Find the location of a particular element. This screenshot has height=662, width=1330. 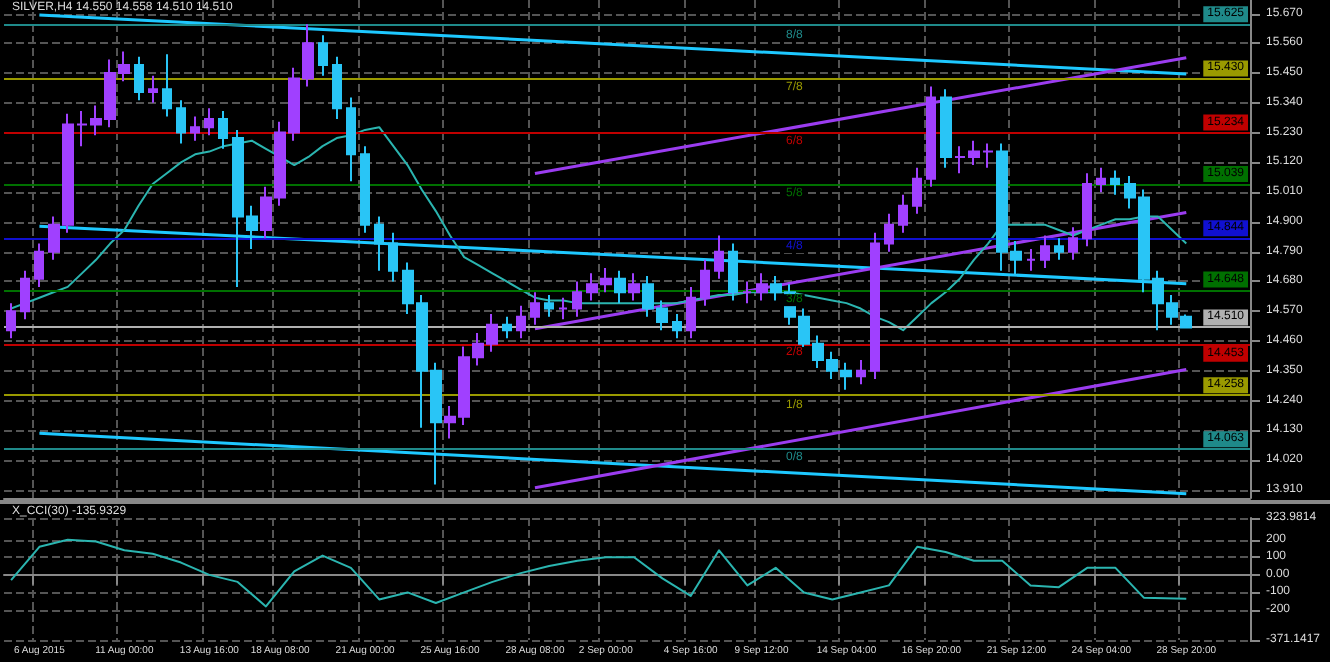

line-series is located at coordinates (599, 573).